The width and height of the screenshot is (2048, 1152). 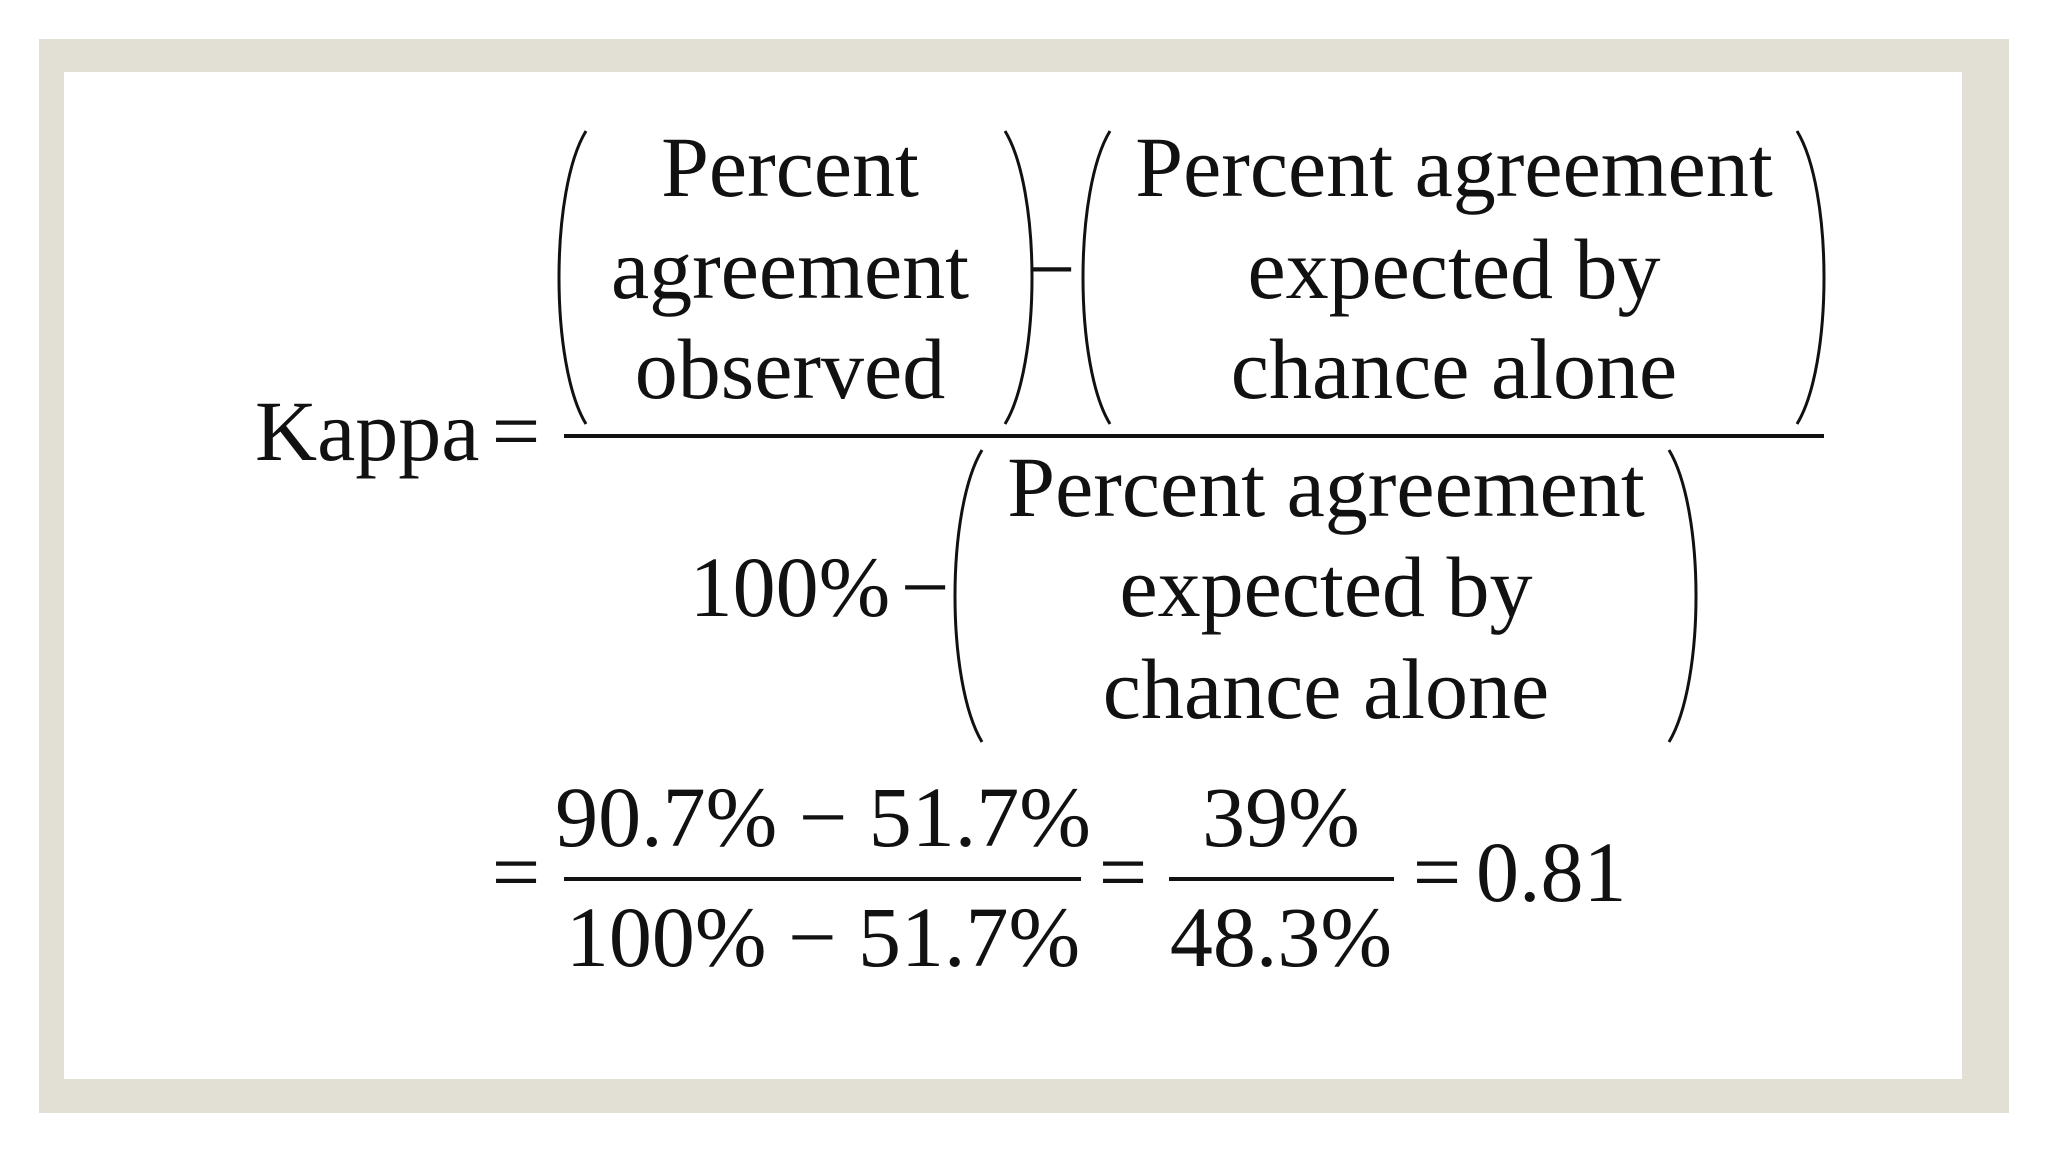 I want to click on term: 100%, so click(x=790, y=587).